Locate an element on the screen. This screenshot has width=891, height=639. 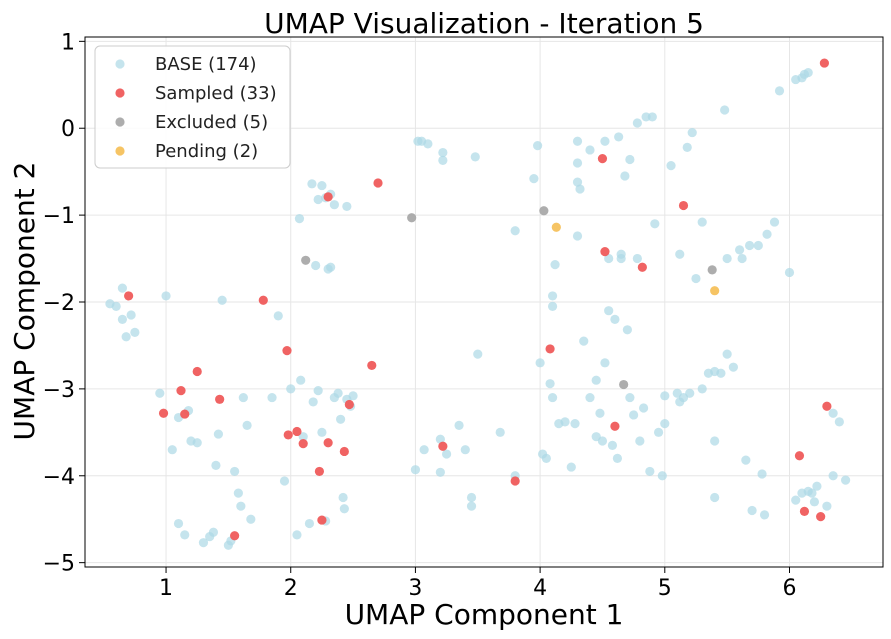
chart-title: UMAP Visualization - Iteration 5 is located at coordinates (484, 23).